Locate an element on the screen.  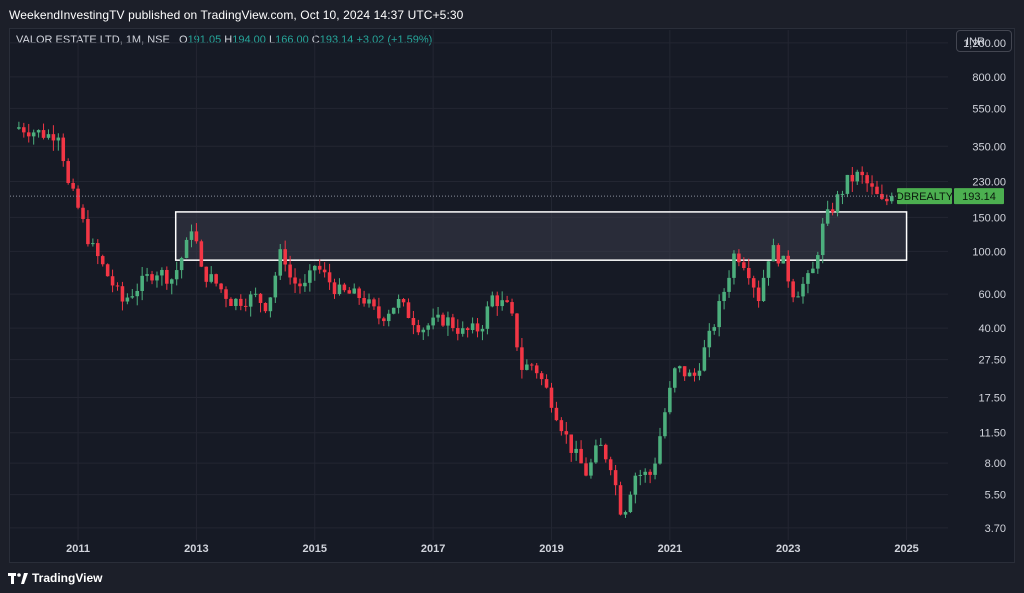
change-value: +3.02 (+1.59%) is located at coordinates (394, 40).